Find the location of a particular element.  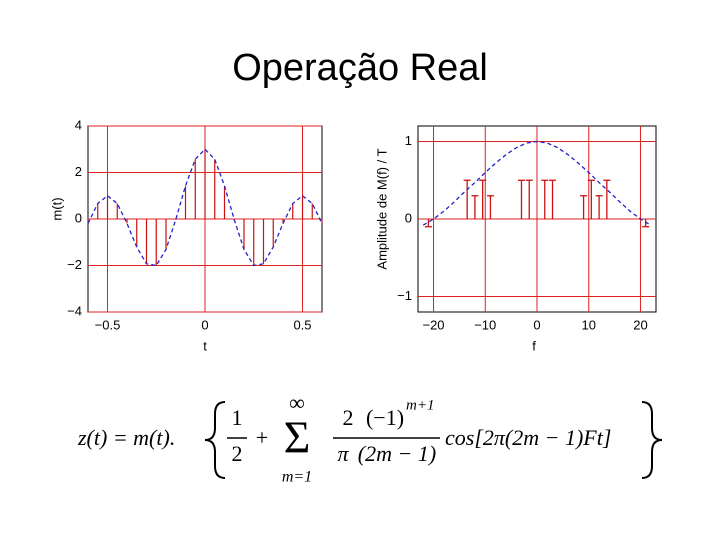

formula-num-exp: m+1 is located at coordinates (420, 405).